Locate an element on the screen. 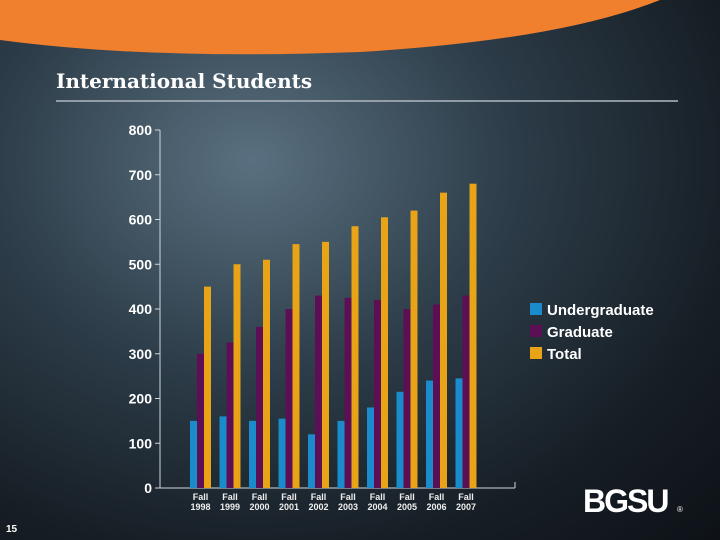 This screenshot has width=720, height=540. x-tick-label: Fall 2002 is located at coordinates (318, 502).